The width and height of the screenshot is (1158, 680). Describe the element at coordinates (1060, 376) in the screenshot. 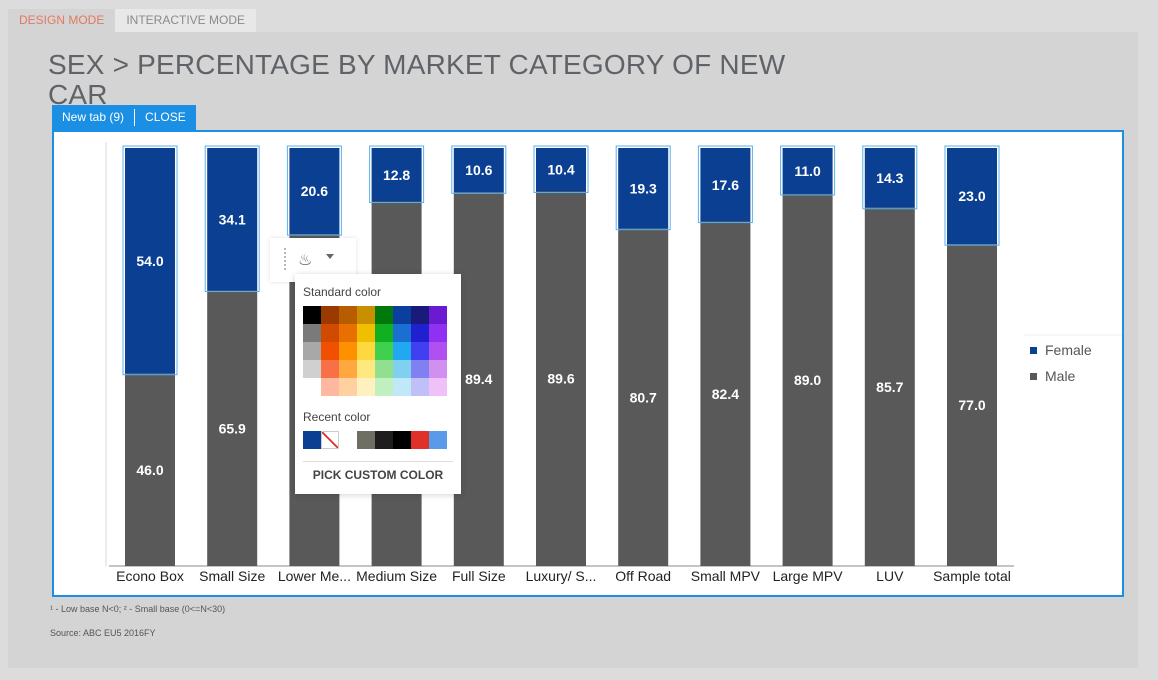

I see `legend-label: Male` at that location.